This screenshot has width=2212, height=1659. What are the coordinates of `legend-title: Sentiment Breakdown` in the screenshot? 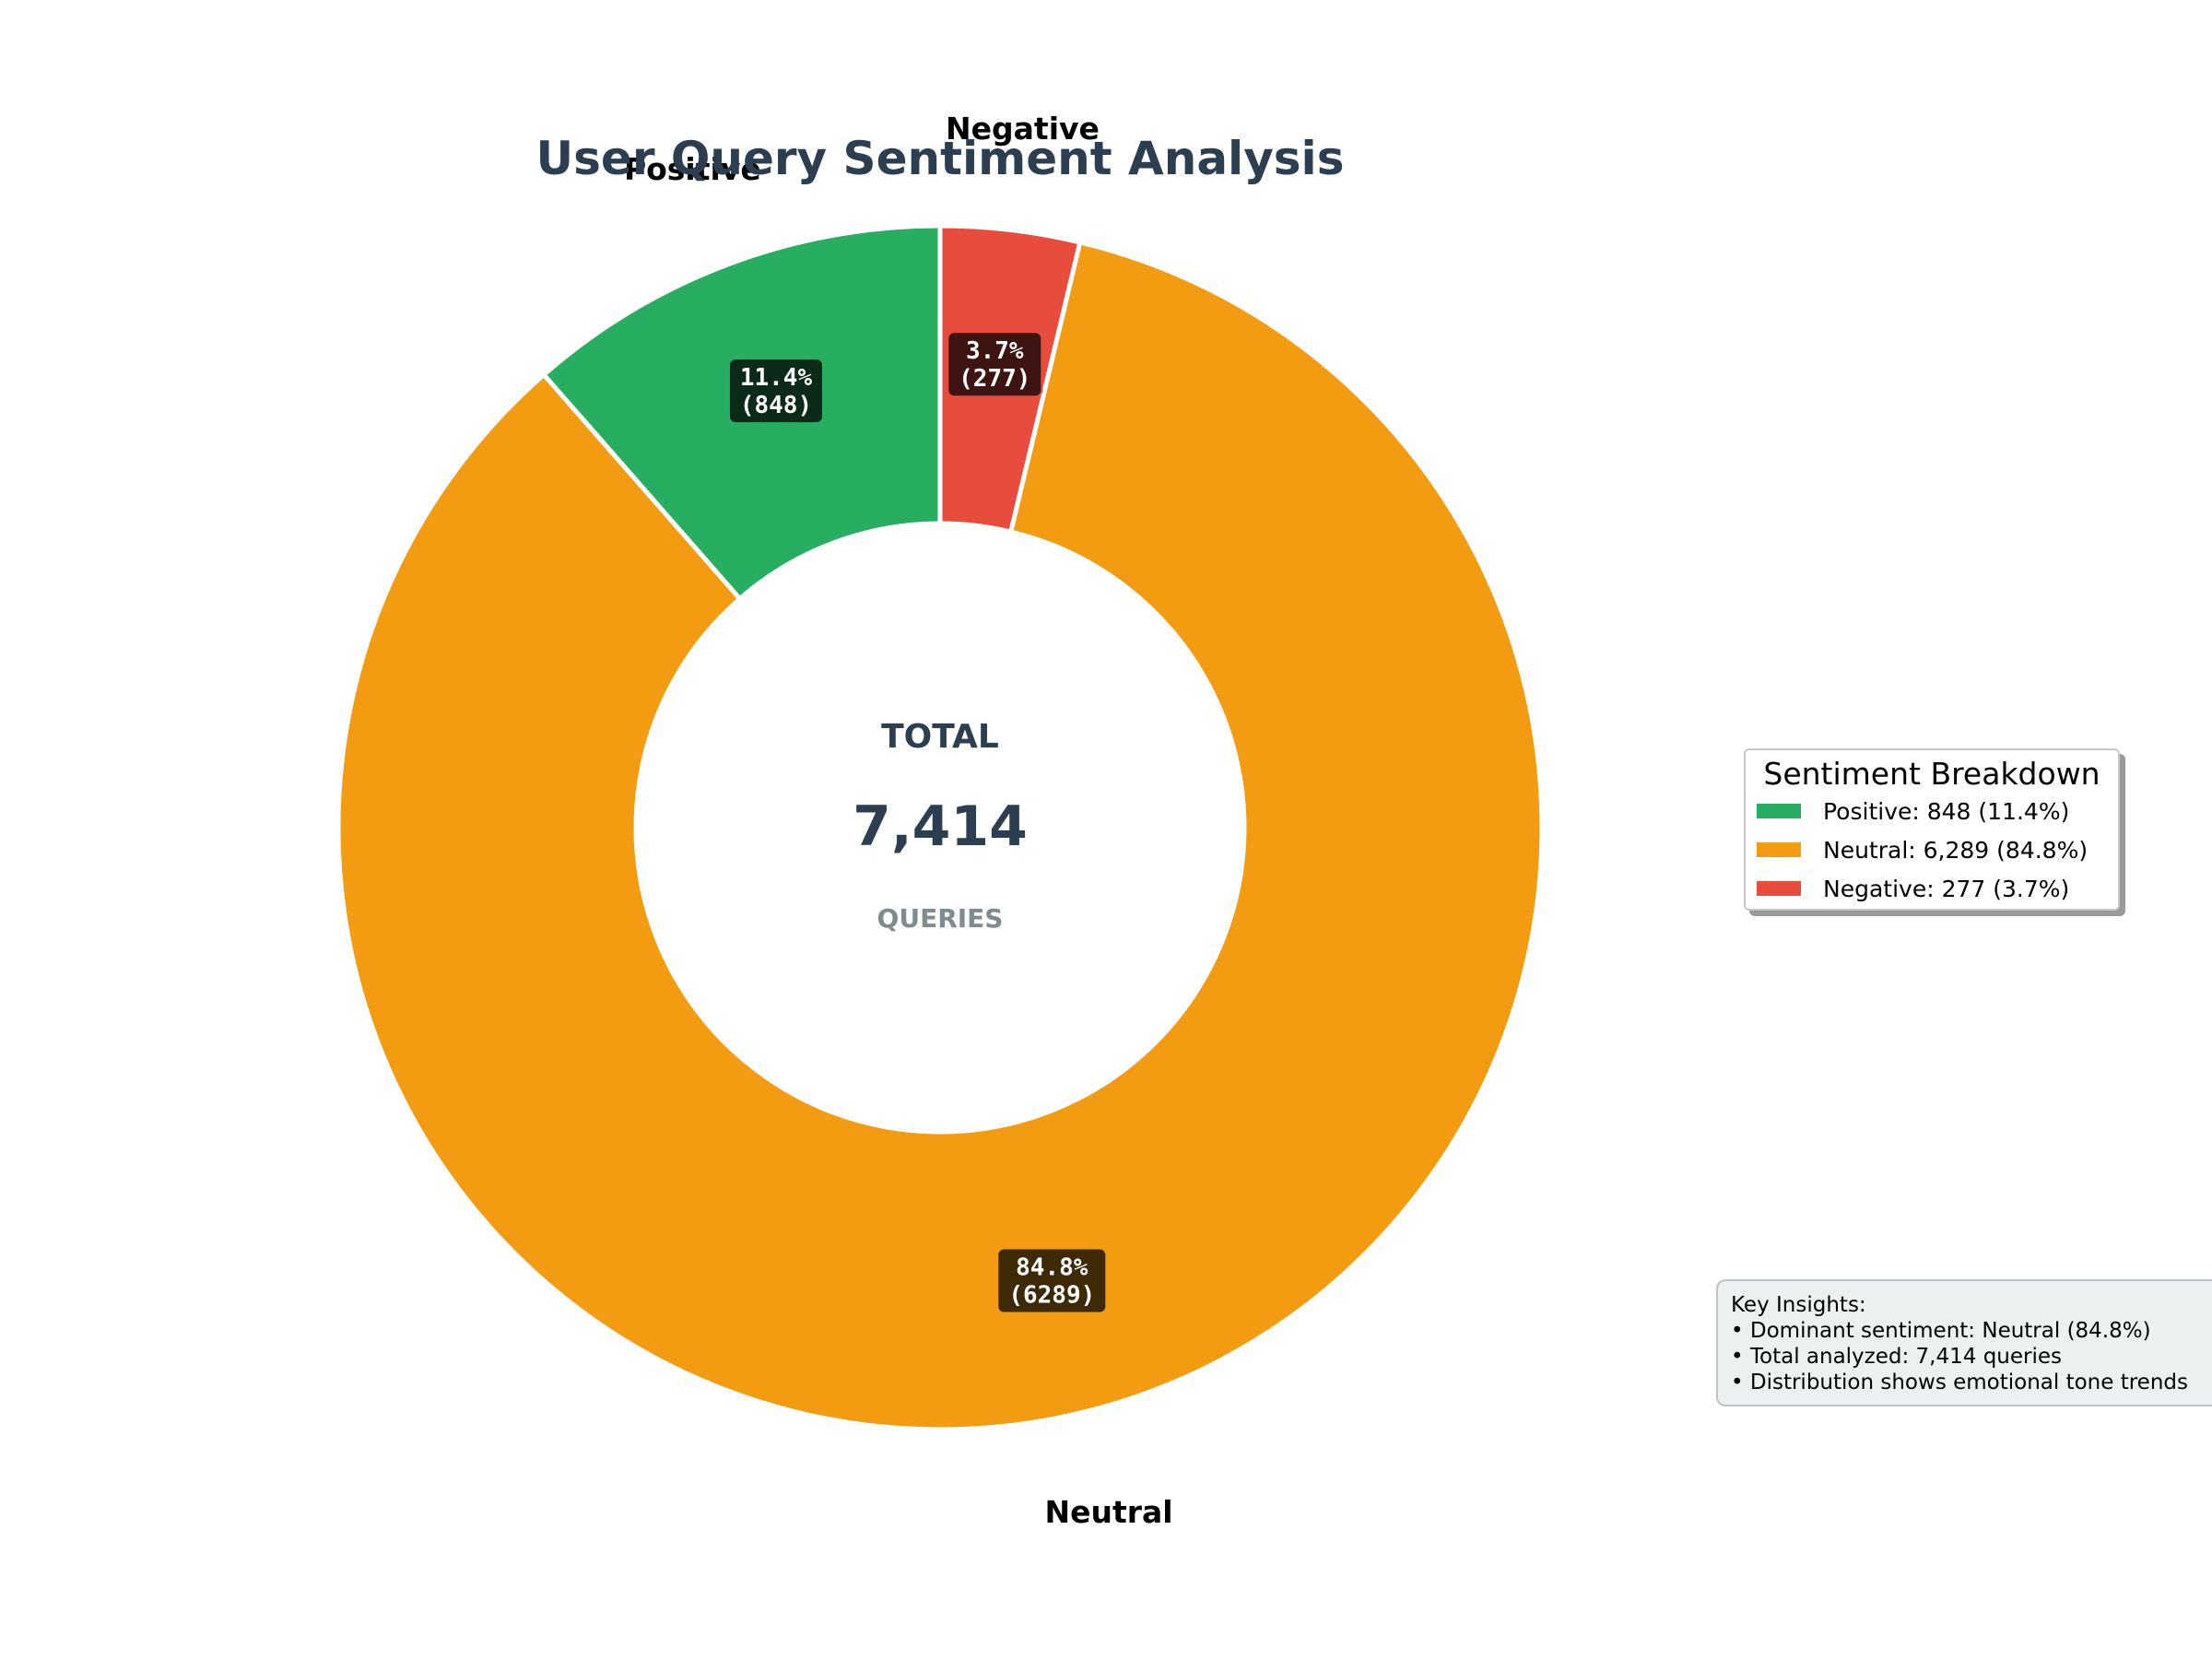 It's located at (1931, 774).